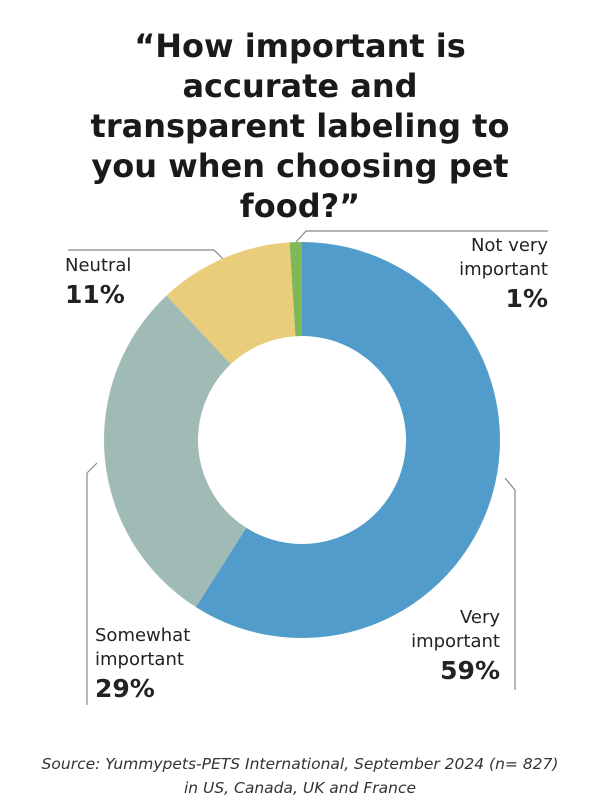  Describe the element at coordinates (455, 629) in the screenshot. I see `category-label: Very important` at that location.